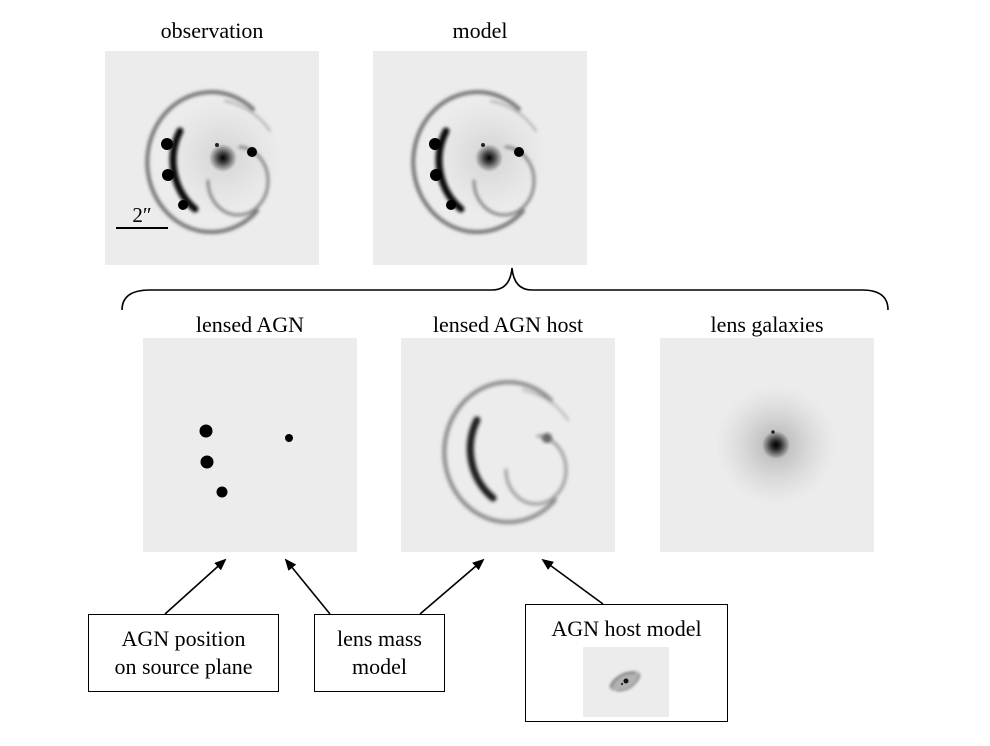  Describe the element at coordinates (508, 445) in the screenshot. I see `lensed-agn-host-image` at that location.